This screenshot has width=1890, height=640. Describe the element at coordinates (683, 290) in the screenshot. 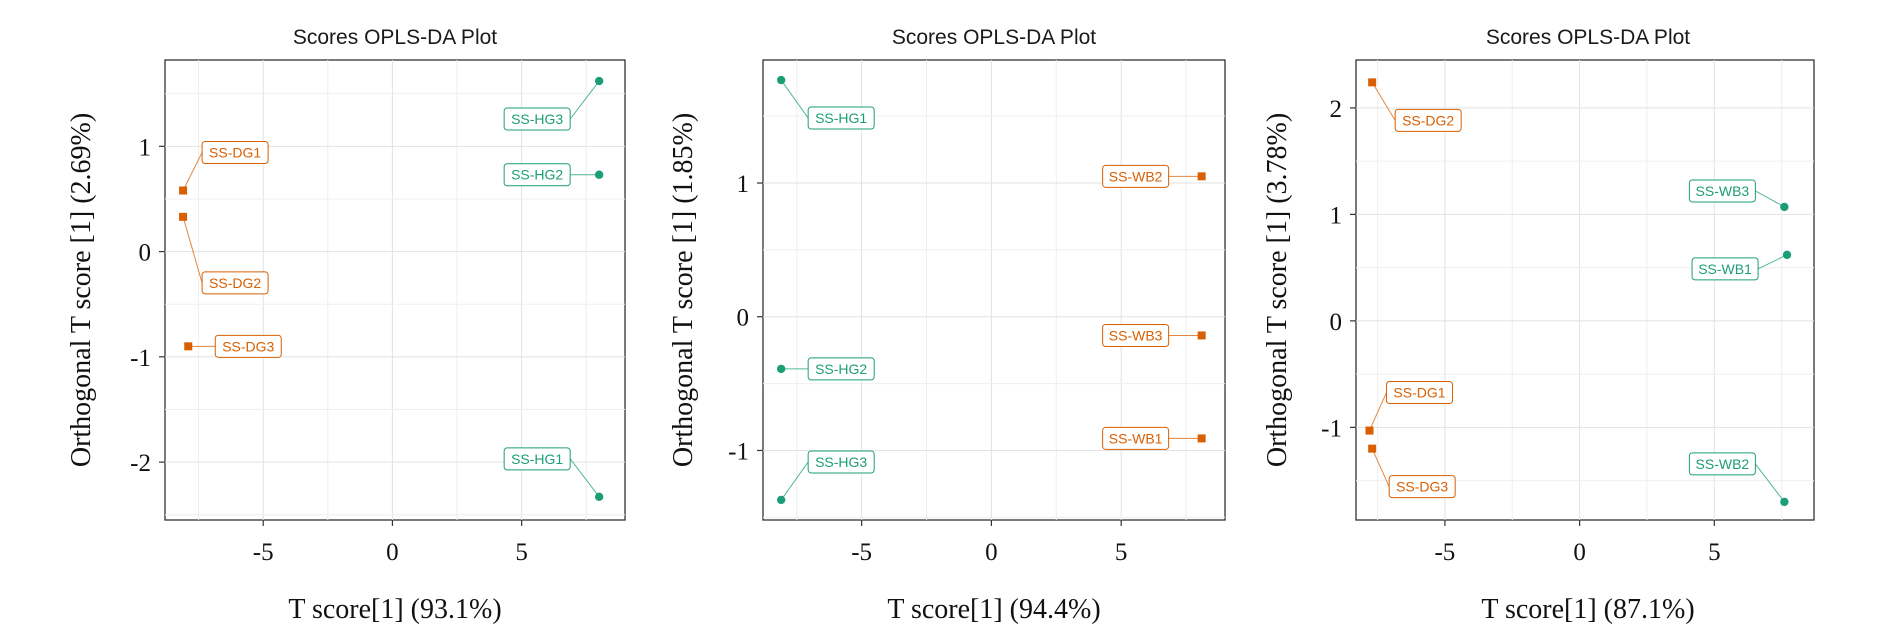

I see `panel-2-y-axis-label: Orthogonal T score [1] (1.85%)` at that location.